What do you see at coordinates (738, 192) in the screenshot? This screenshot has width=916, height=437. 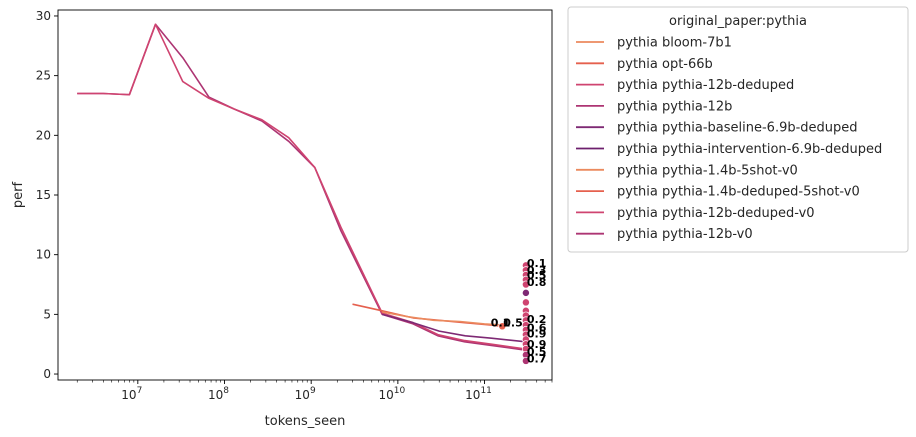 I see `legend-entry-7: pythia pythia-1.4b-deduped-5shot-v0` at bounding box center [738, 192].